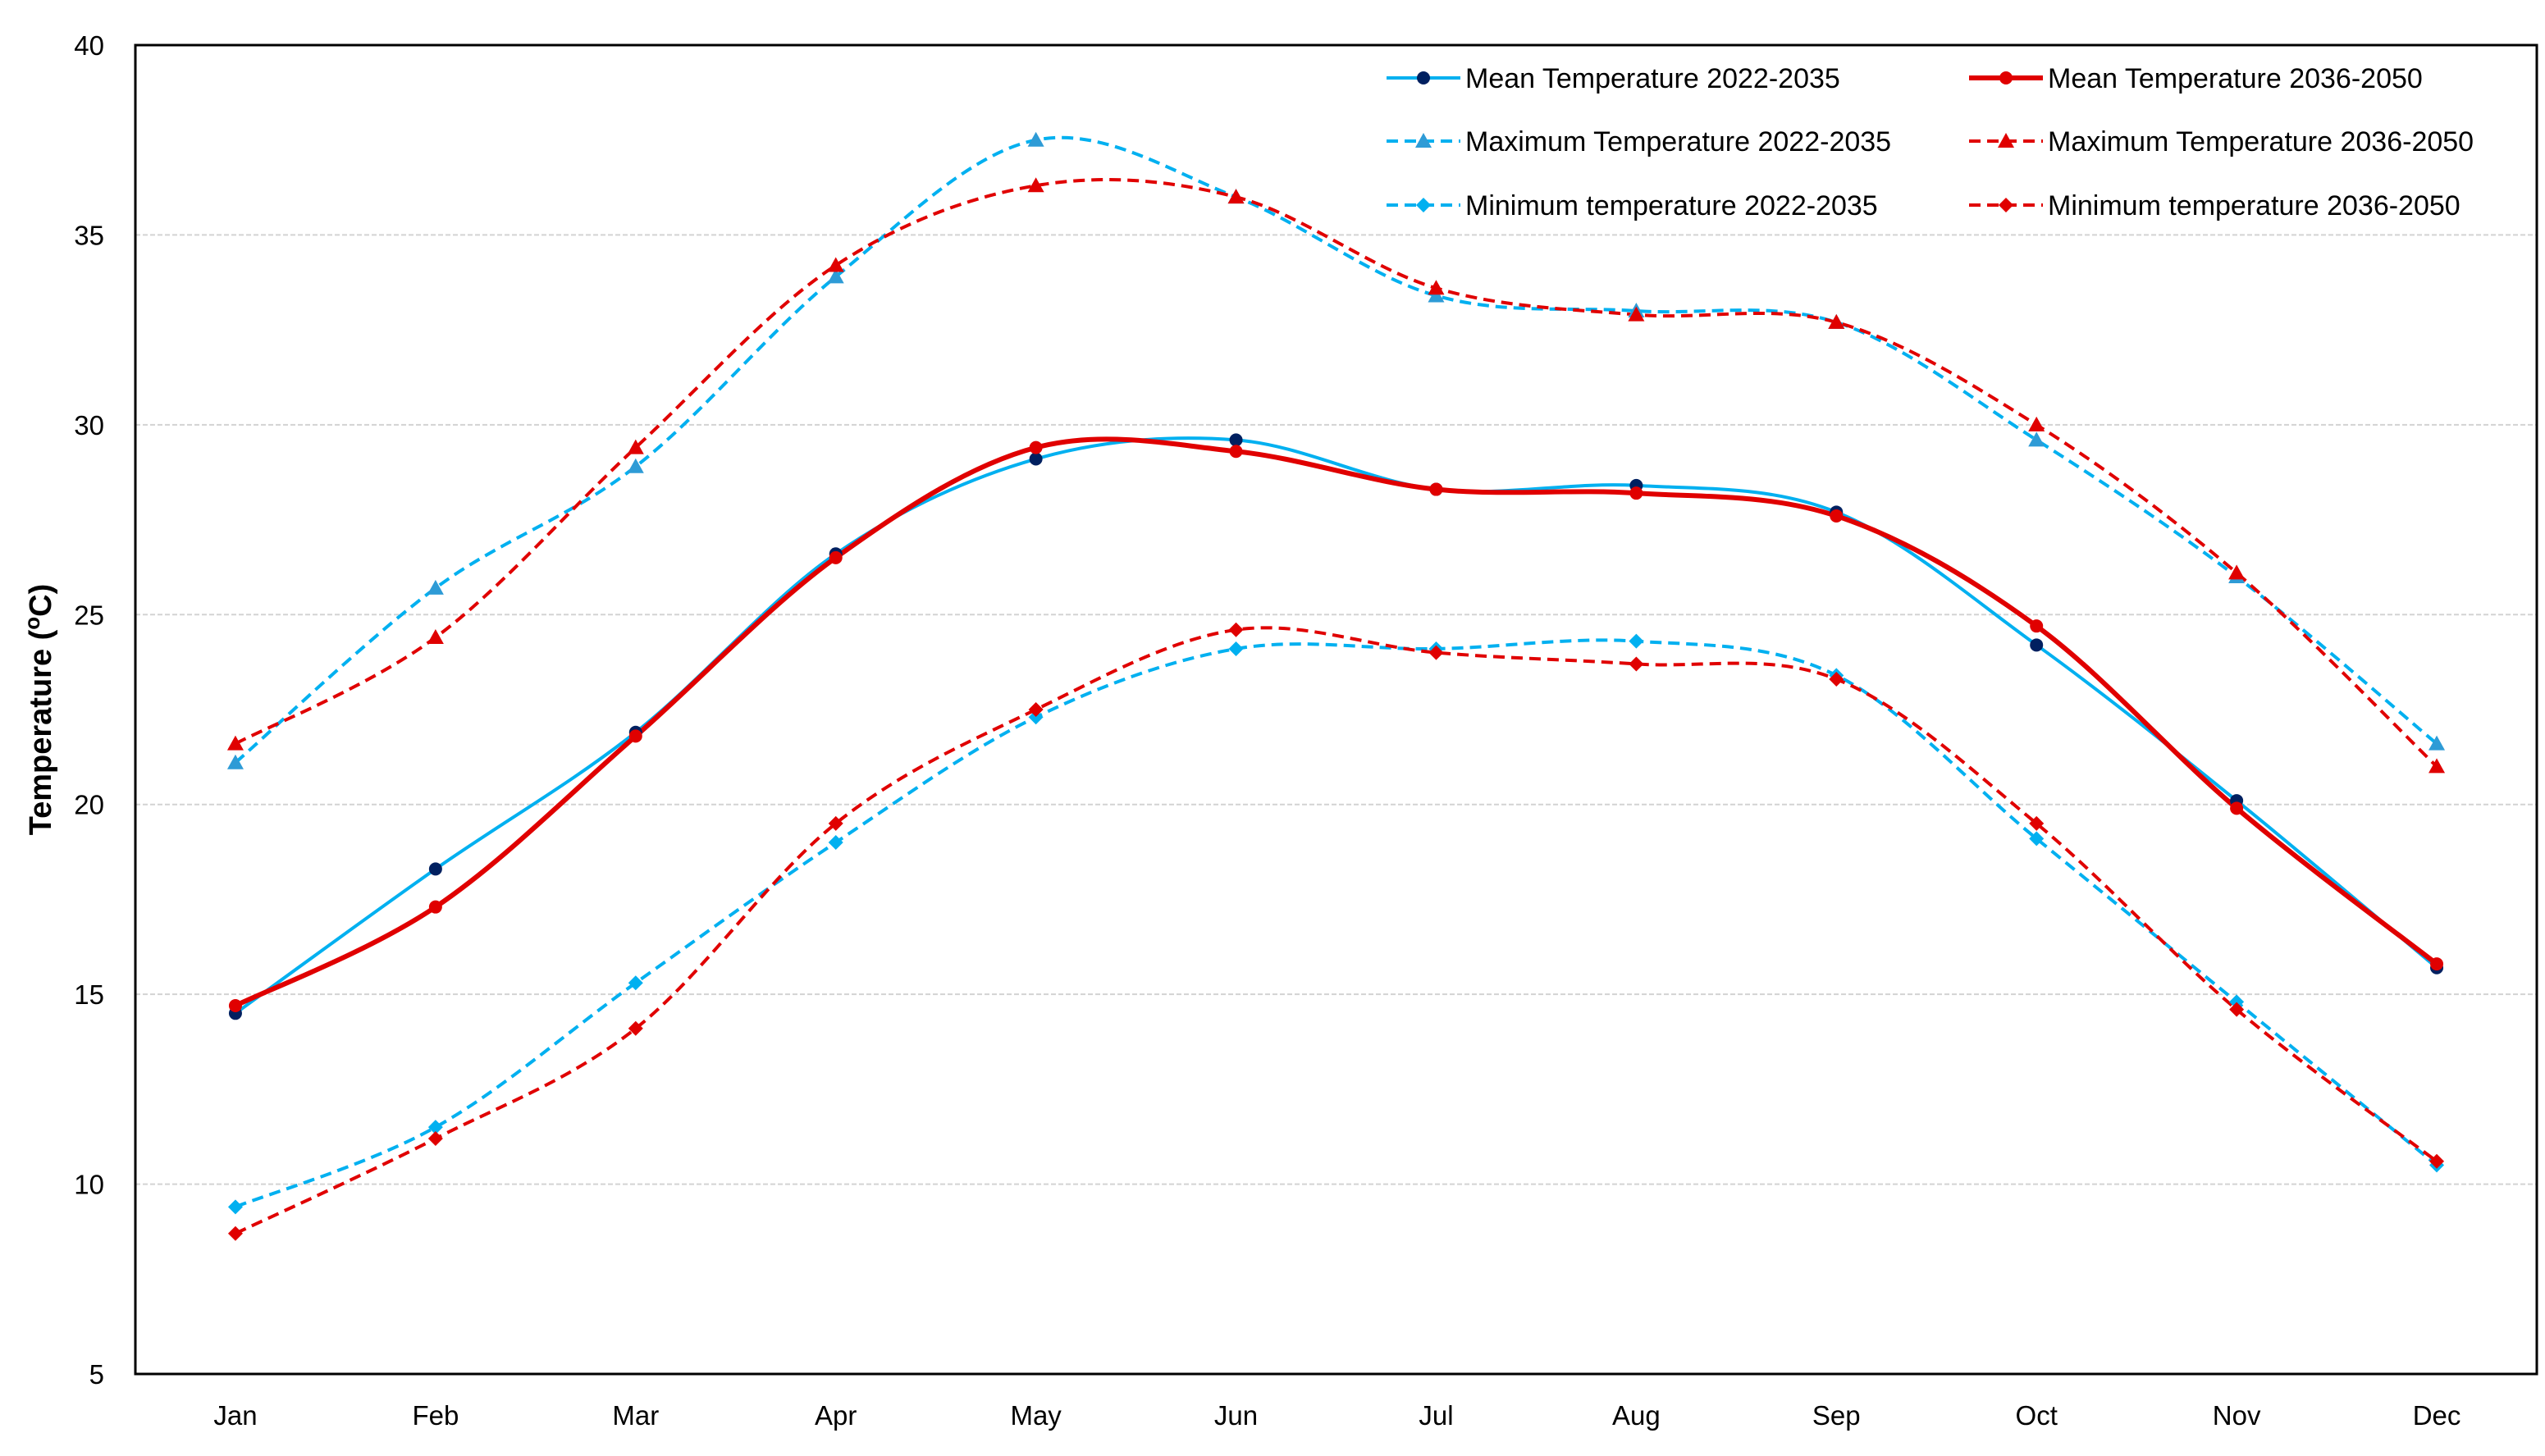 The width and height of the screenshot is (2545, 1456). I want to click on y-tick-label: 40, so click(89, 46).